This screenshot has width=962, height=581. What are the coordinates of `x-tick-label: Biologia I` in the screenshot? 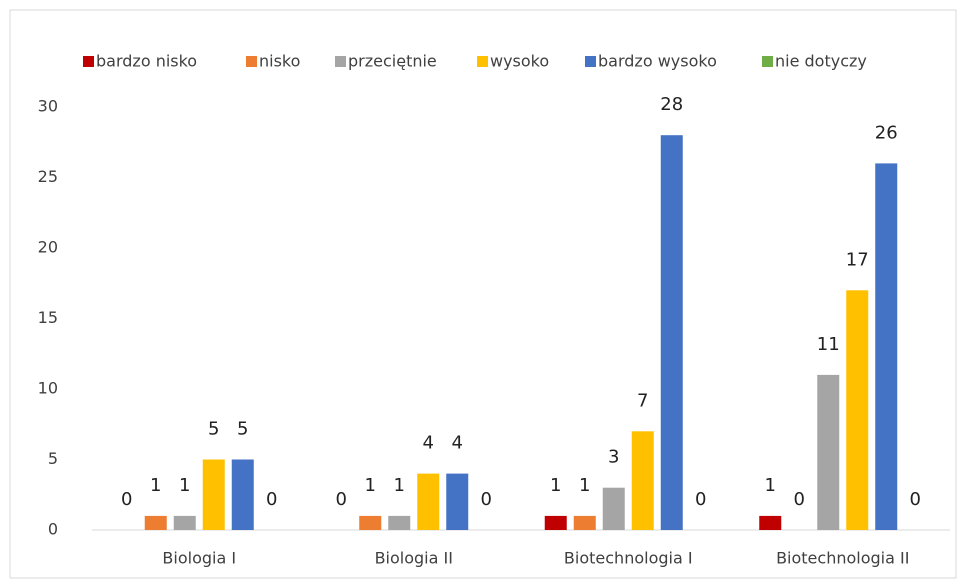 It's located at (199, 558).